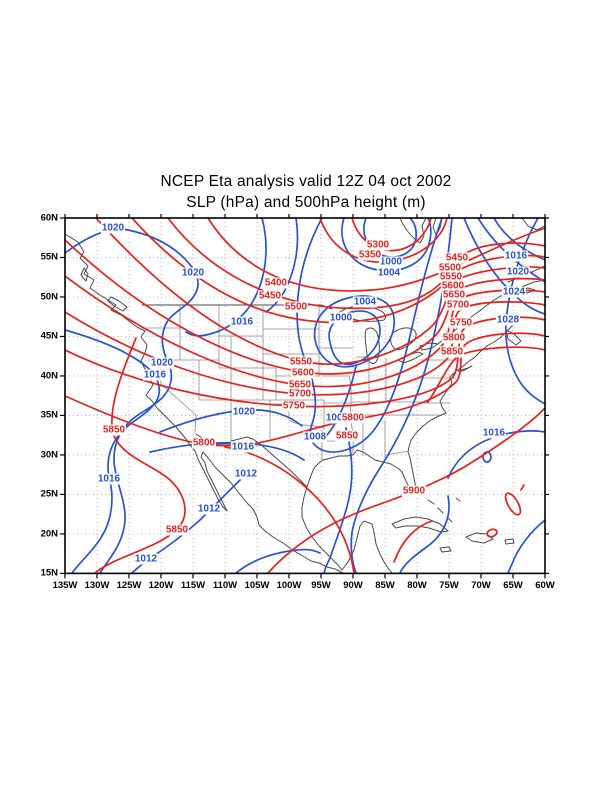 This screenshot has width=612, height=792. I want to click on lat-tick-label: 20N, so click(49, 534).